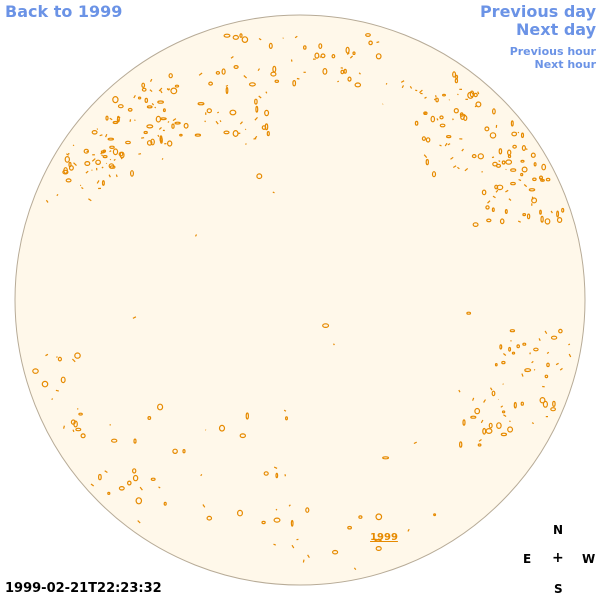  What do you see at coordinates (565, 64) in the screenshot?
I see `next-hour-link: Next hour` at bounding box center [565, 64].